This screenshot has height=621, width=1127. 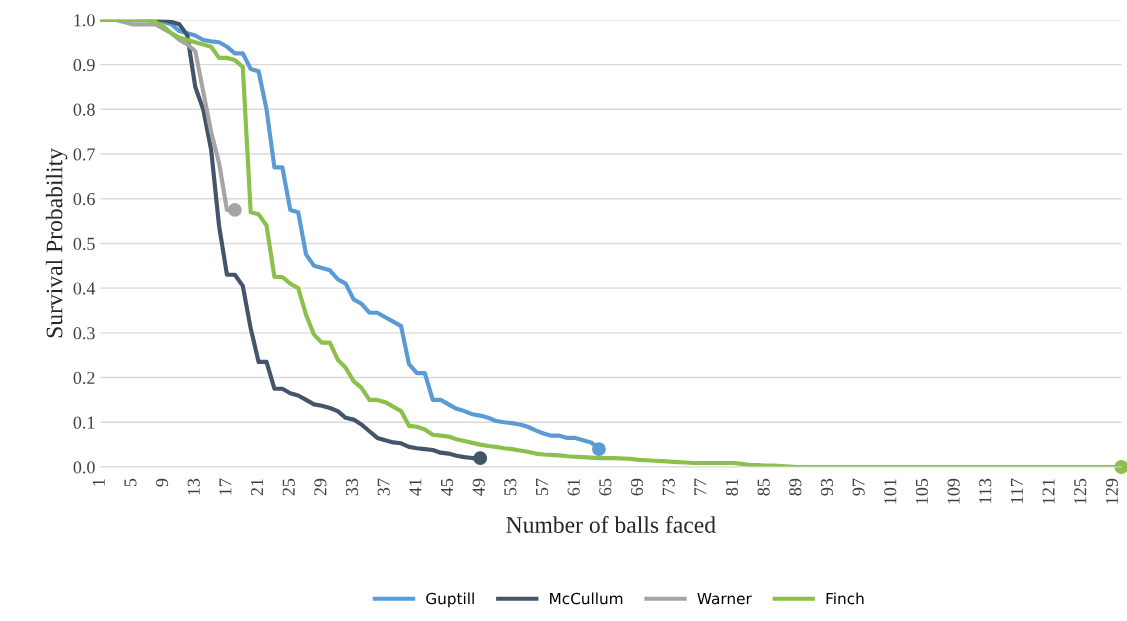 What do you see at coordinates (573, 487) in the screenshot?
I see `x-tick-label: 61` at bounding box center [573, 487].